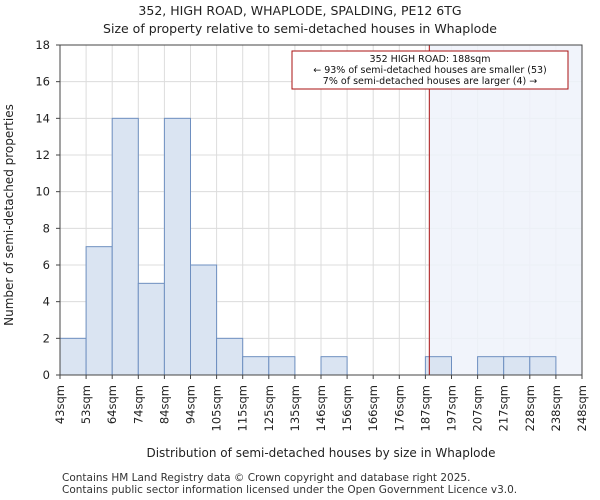 This screenshot has width=600, height=500. What do you see at coordinates (138, 404) in the screenshot?
I see `x-tick-label: 74sqm` at bounding box center [138, 404].